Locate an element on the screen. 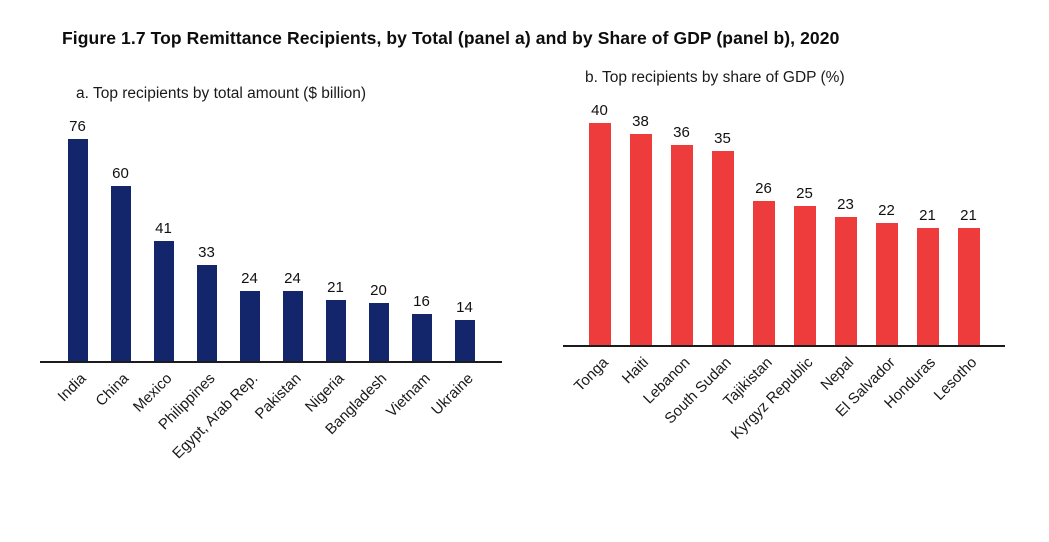  x-axis-label: Pakistan is located at coordinates (278, 396).